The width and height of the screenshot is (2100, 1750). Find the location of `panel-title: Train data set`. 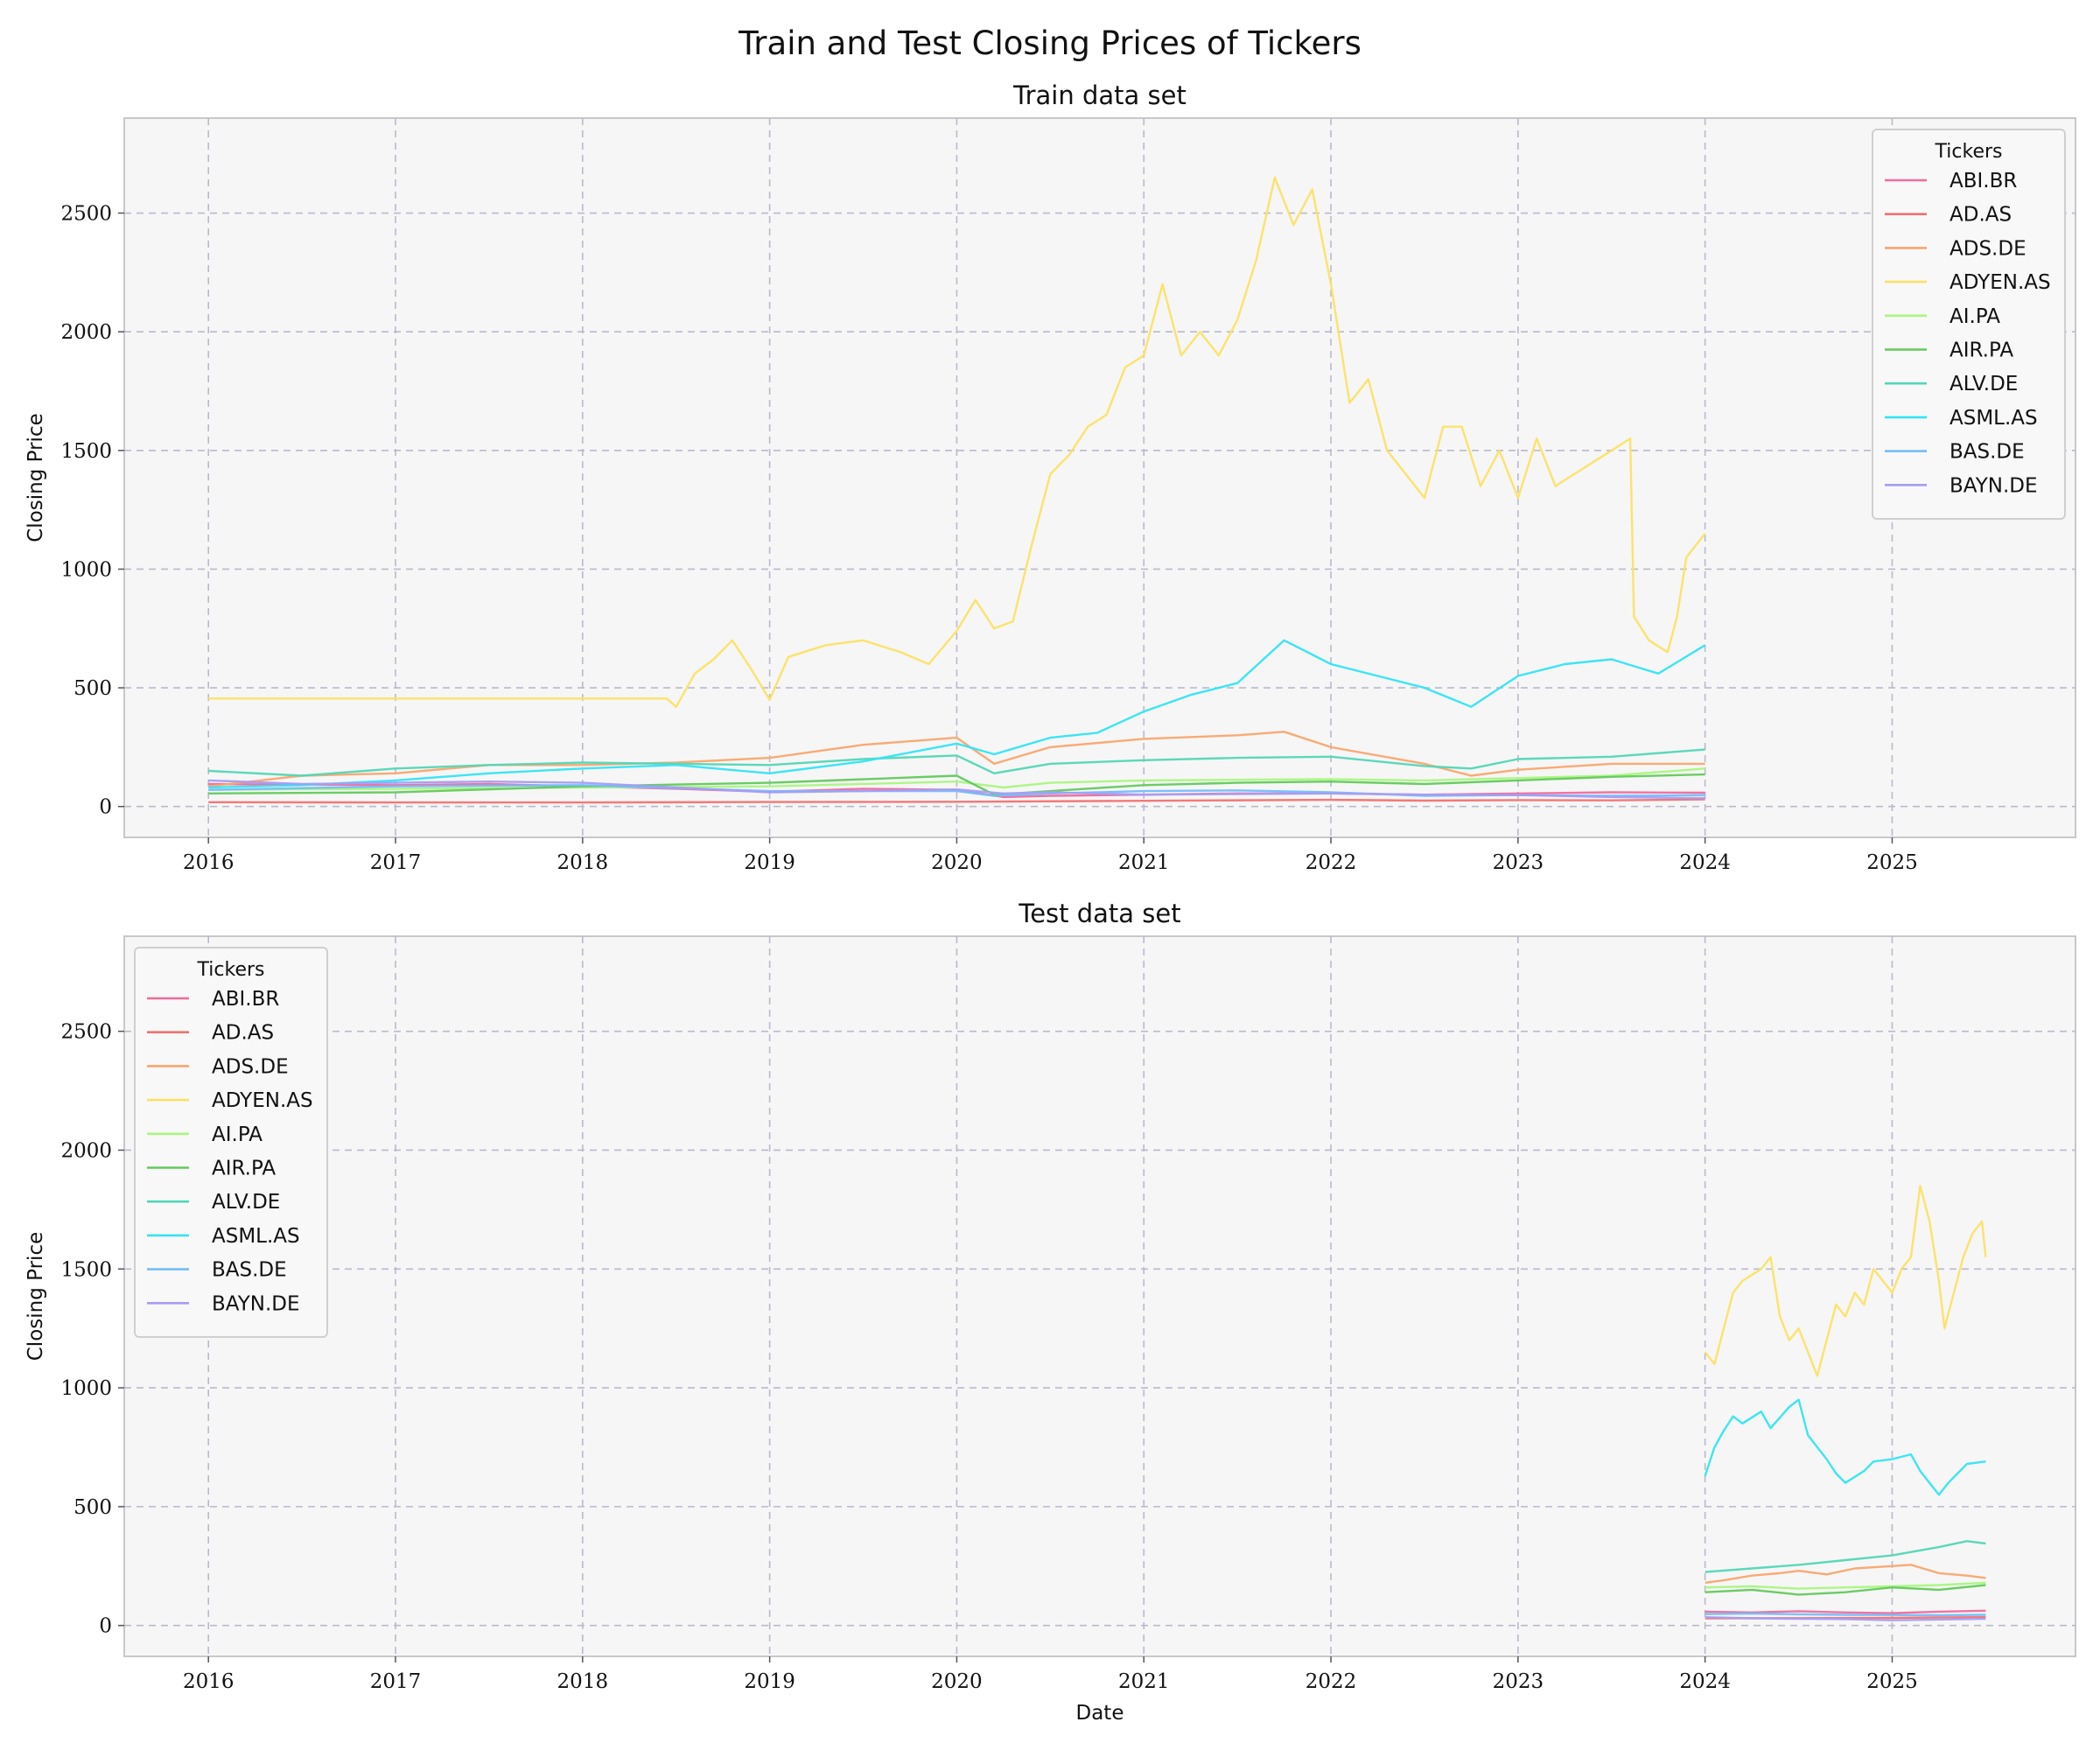

panel-title: Train data set is located at coordinates (1099, 95).